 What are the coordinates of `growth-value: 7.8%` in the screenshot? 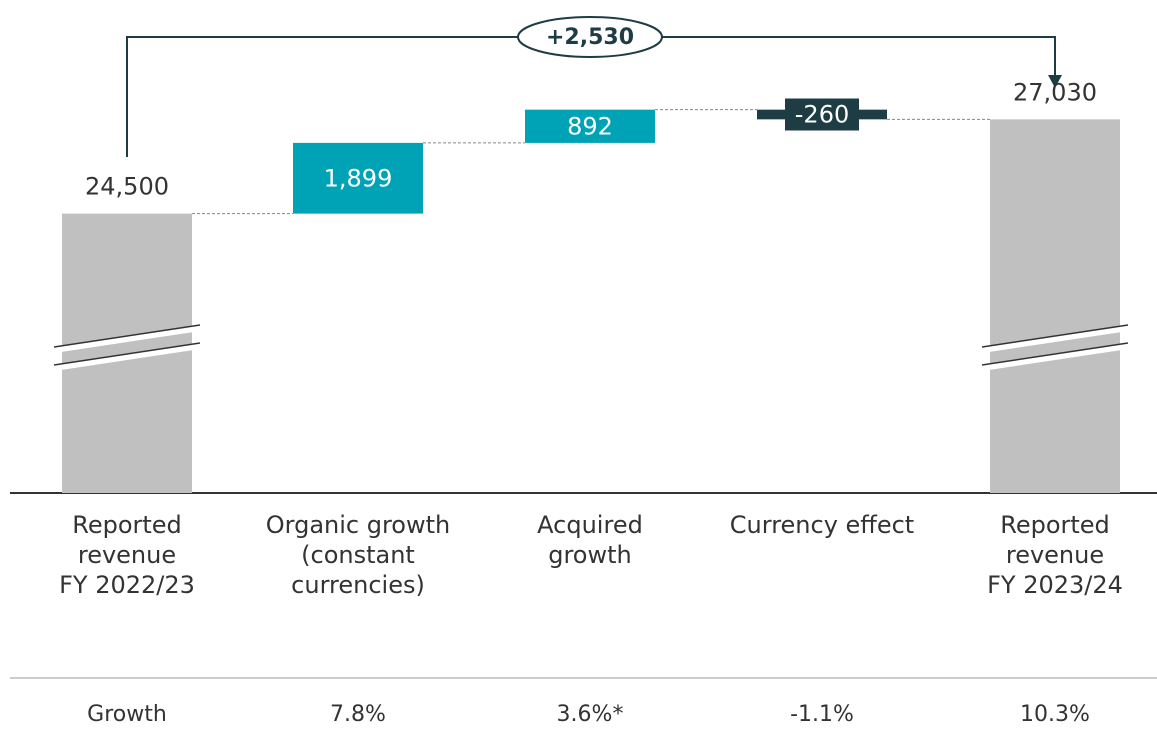 It's located at (358, 714).